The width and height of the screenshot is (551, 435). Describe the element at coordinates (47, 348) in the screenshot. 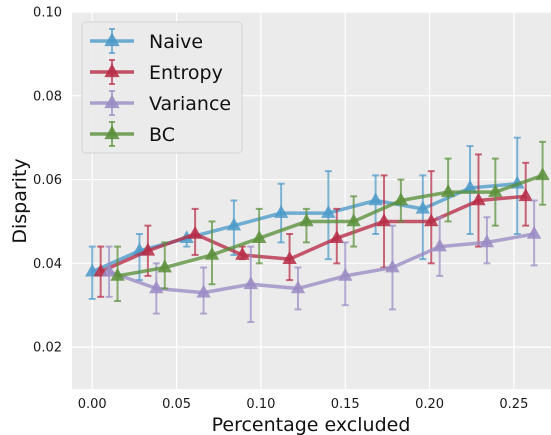

I see `y-tick-label: 0.02` at that location.